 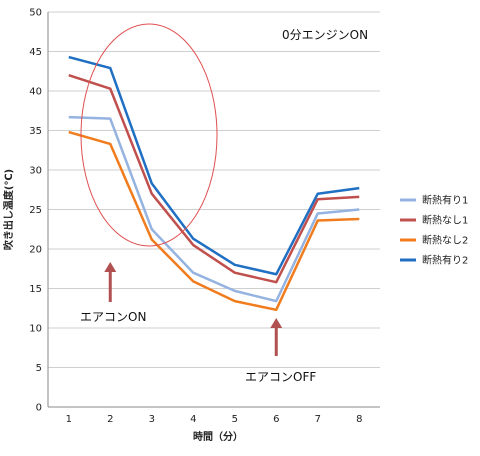 What do you see at coordinates (69, 419) in the screenshot?
I see `x-tick-label: 1` at bounding box center [69, 419].